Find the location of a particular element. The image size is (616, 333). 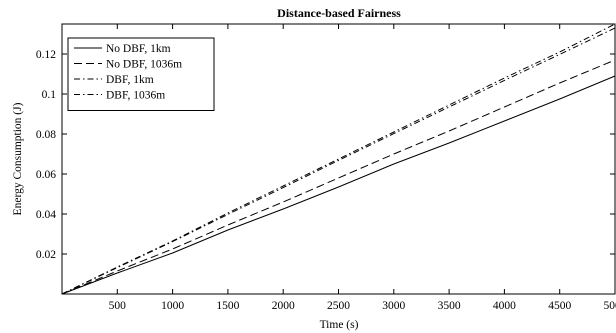

x-tick-label: 1500 is located at coordinates (227, 306).